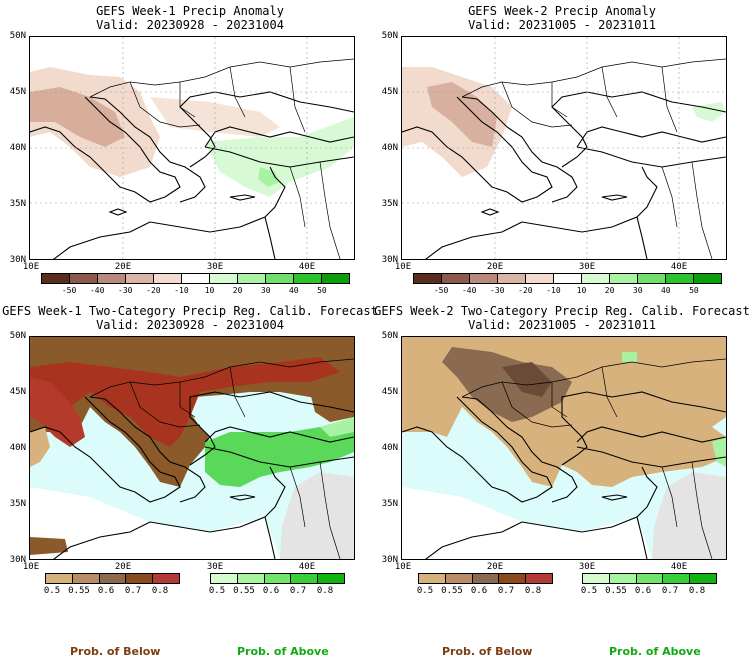  What do you see at coordinates (527, 379) in the screenshot?
I see `land-mid-brown` at bounding box center [527, 379].